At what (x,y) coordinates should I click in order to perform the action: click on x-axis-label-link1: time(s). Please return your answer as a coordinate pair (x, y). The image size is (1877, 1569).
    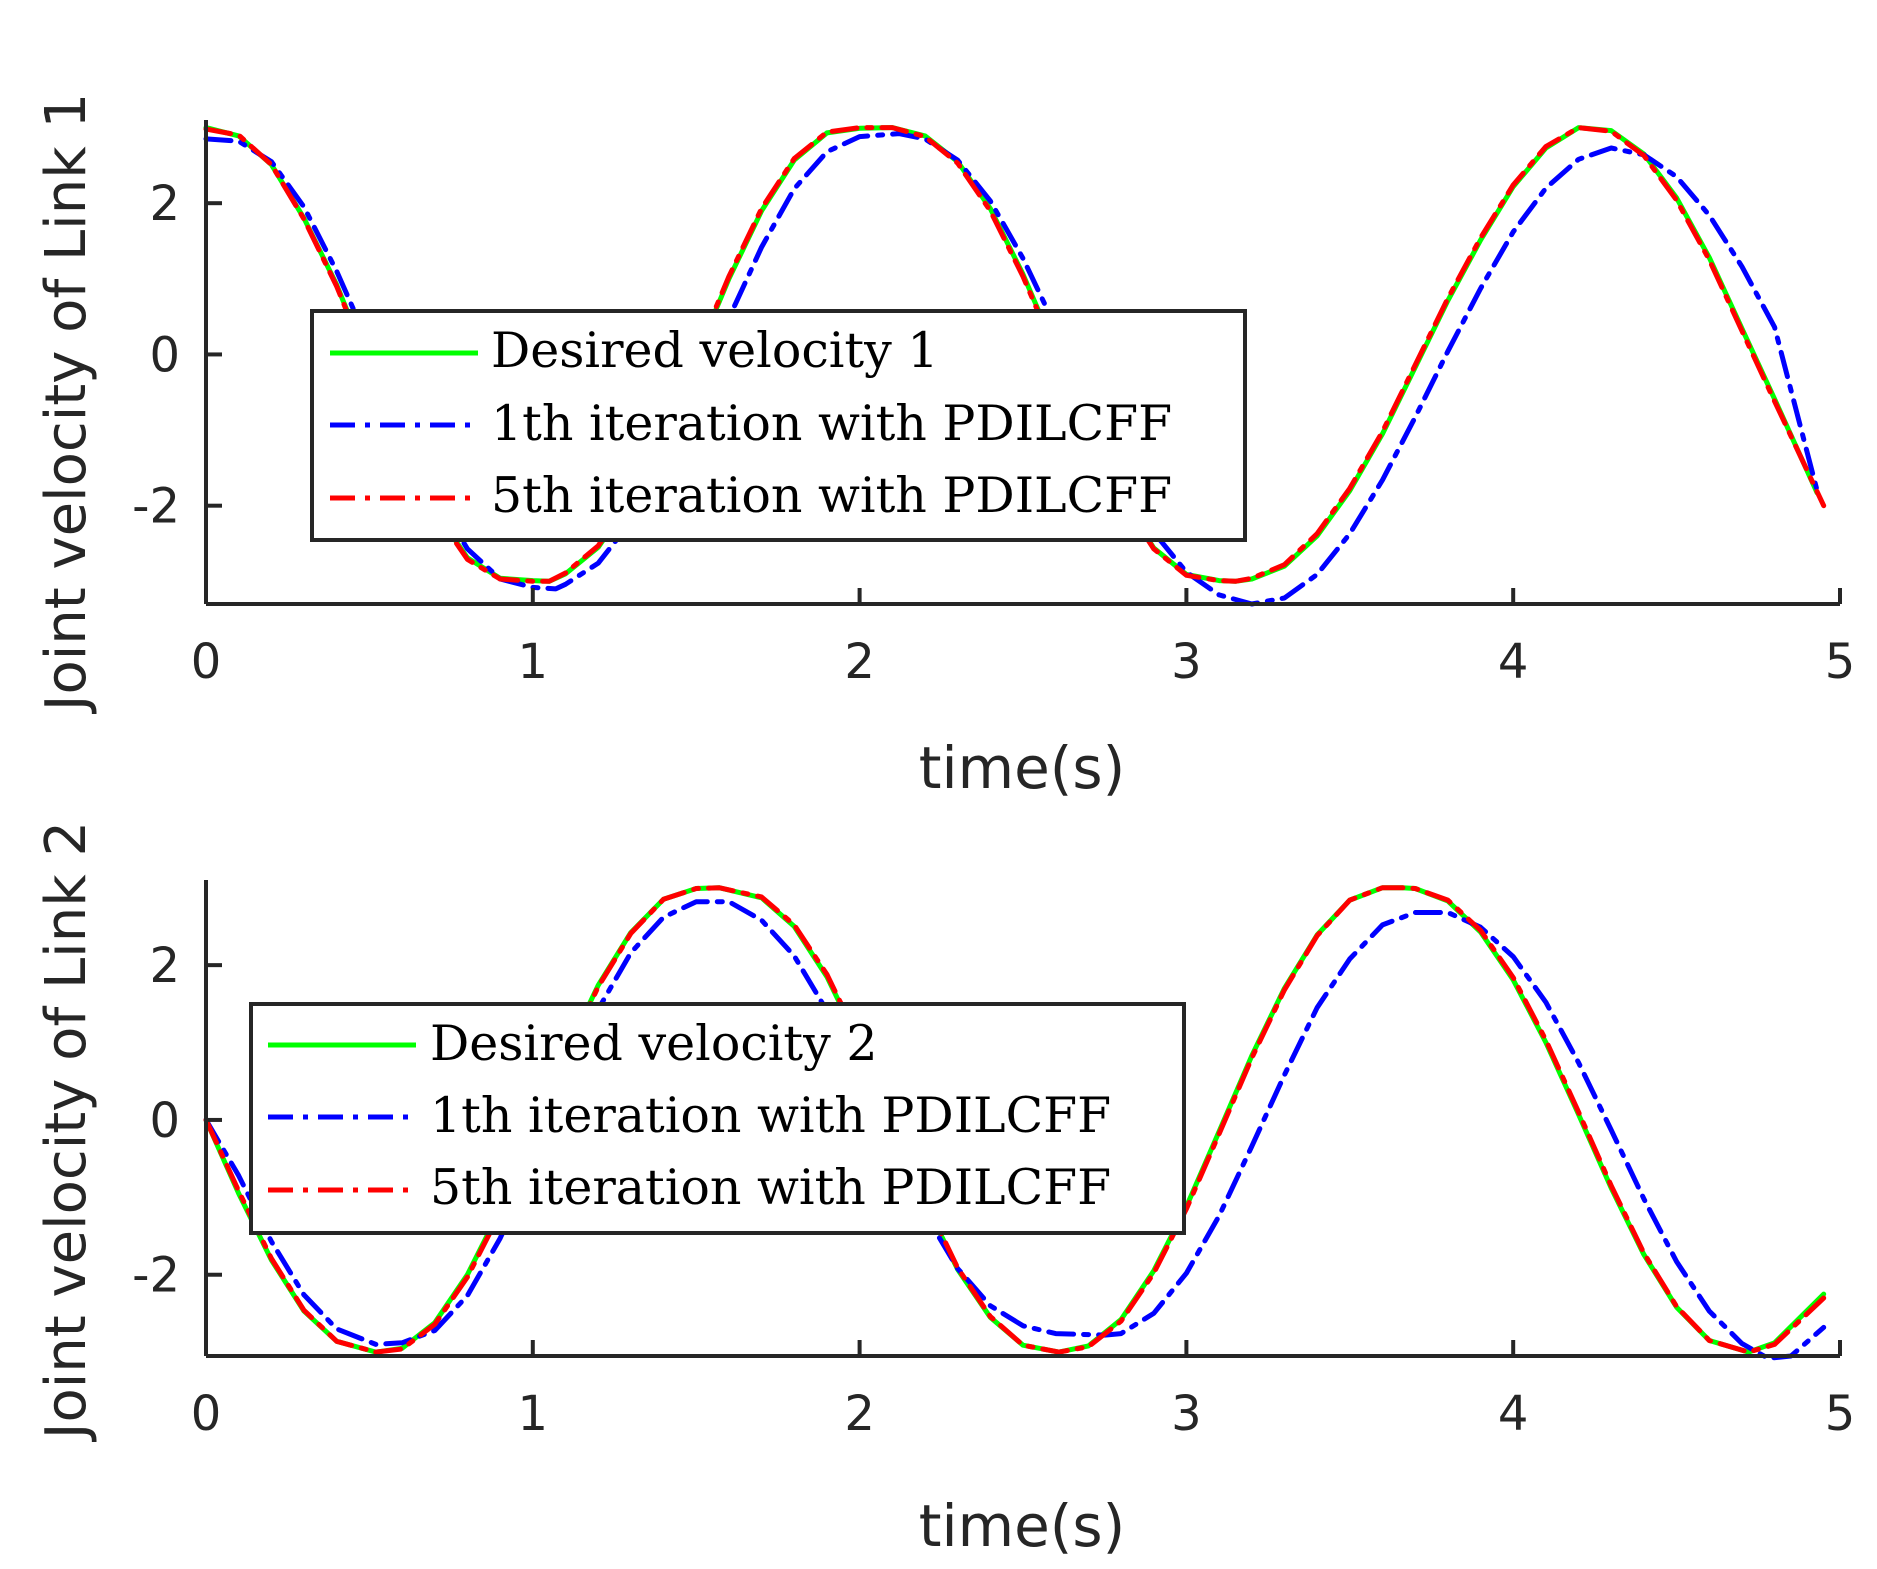
    Looking at the image, I should click on (1022, 768).